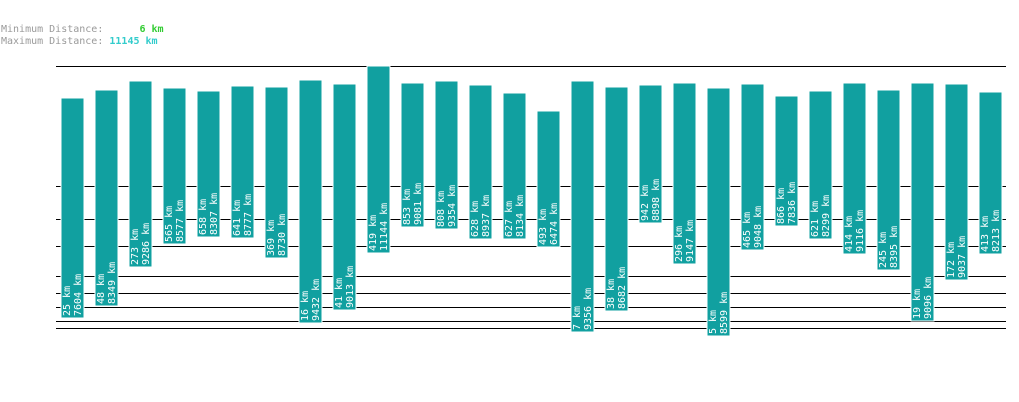  What do you see at coordinates (917, 304) in the screenshot?
I see `bar-min-label: 19 km` at bounding box center [917, 304].